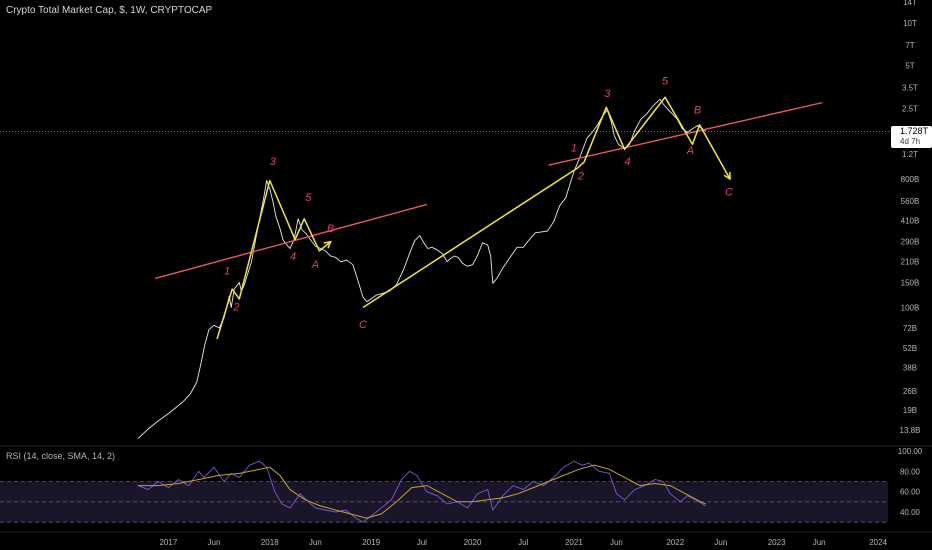 The image size is (932, 550). Describe the element at coordinates (910, 109) in the screenshot. I see `price-axis-tick: 2.5T` at that location.